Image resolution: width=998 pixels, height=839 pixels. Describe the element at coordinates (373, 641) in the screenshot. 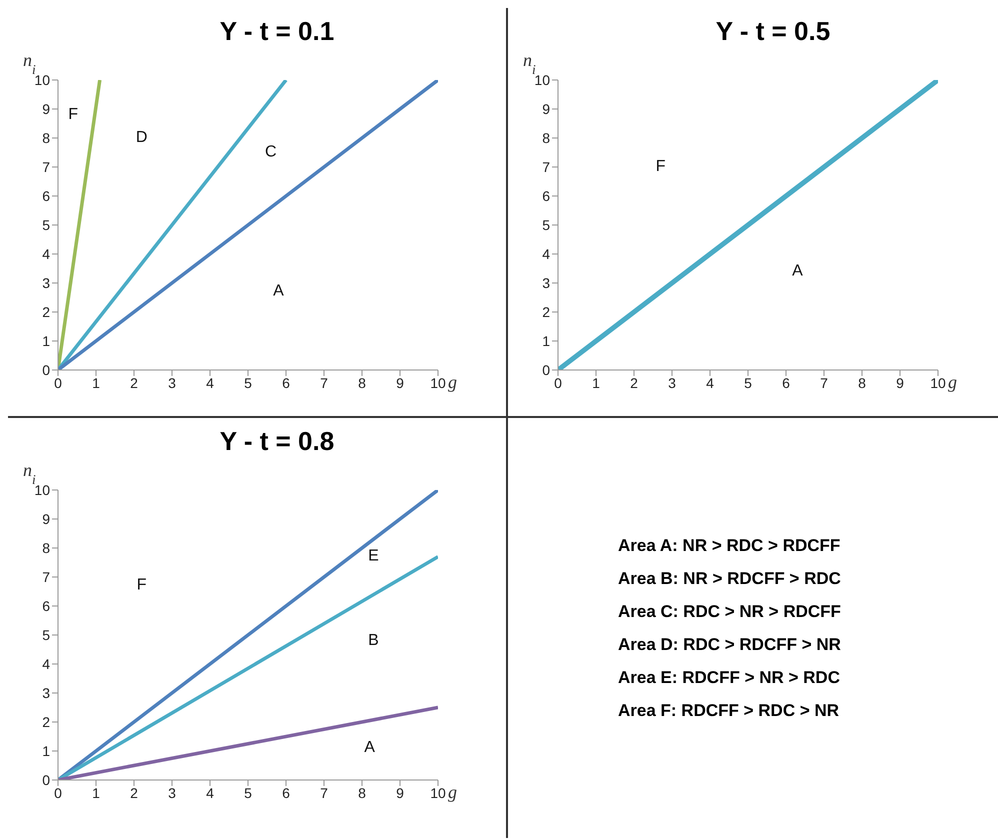

I see `annotation: B` at that location.